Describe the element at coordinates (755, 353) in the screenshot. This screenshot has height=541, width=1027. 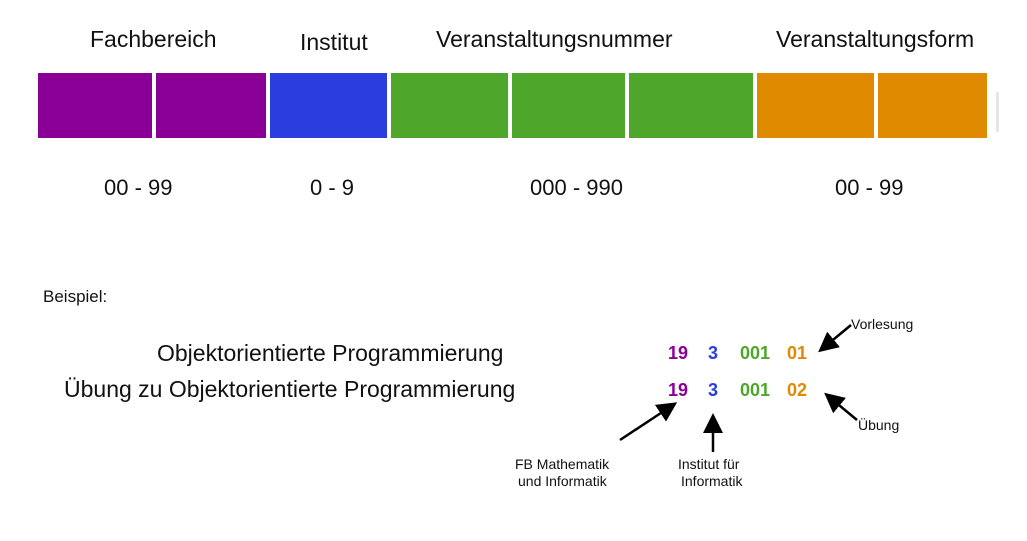
I see `code-nr-1: 001` at that location.